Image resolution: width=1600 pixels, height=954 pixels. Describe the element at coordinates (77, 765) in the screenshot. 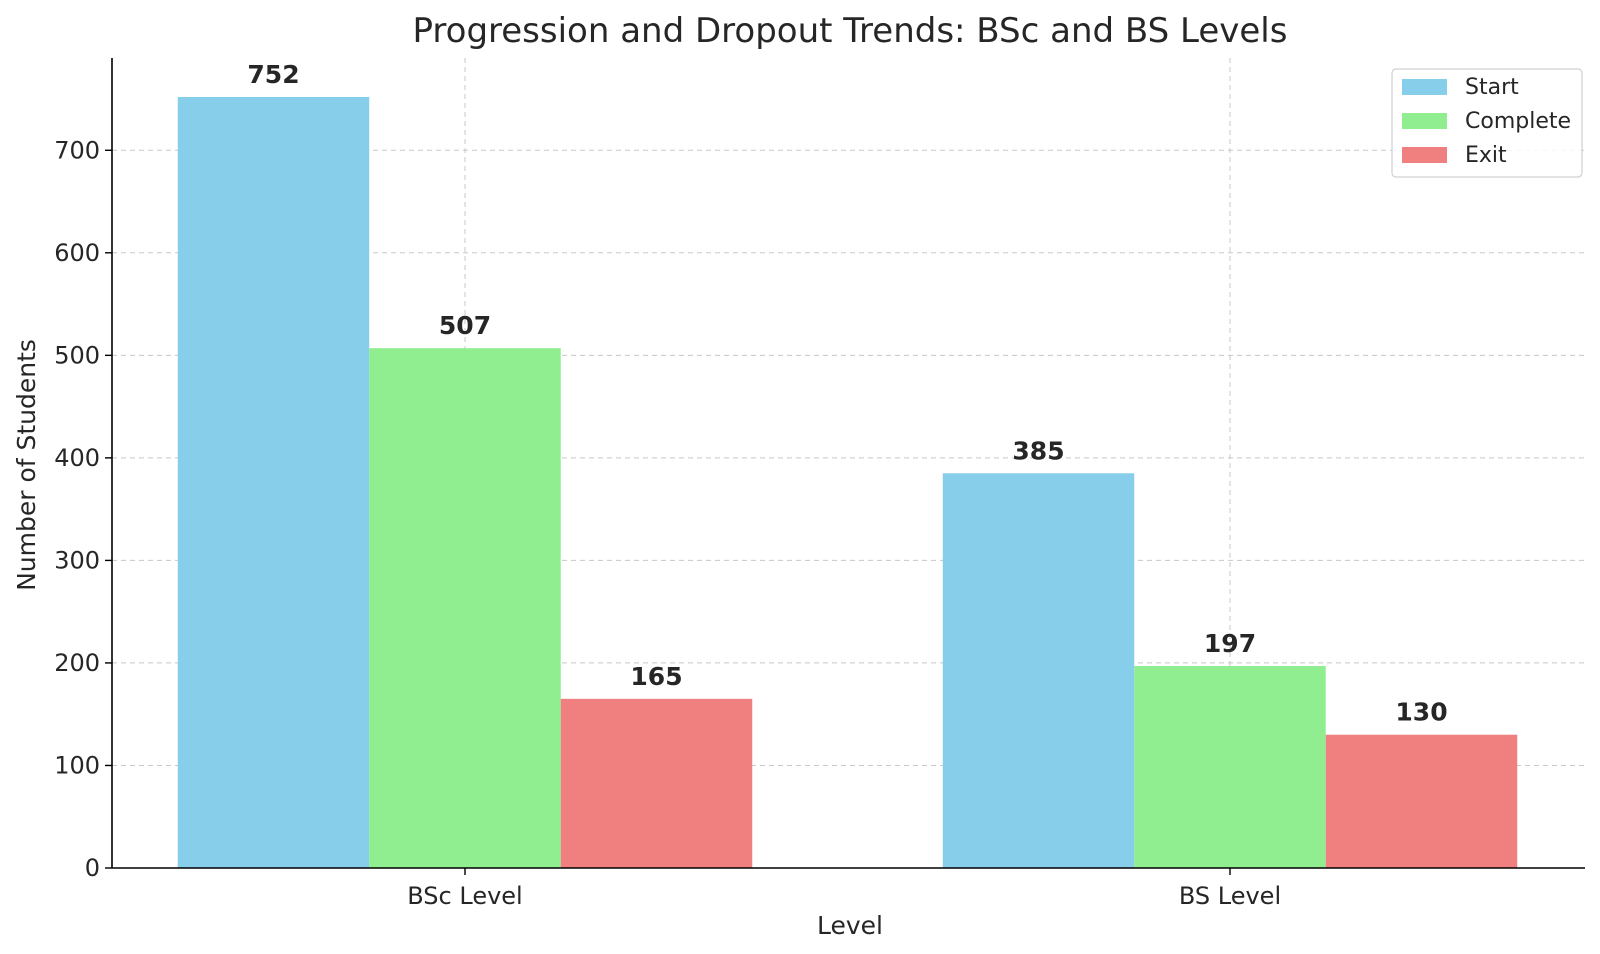

I see `y-tick-label: 100` at that location.